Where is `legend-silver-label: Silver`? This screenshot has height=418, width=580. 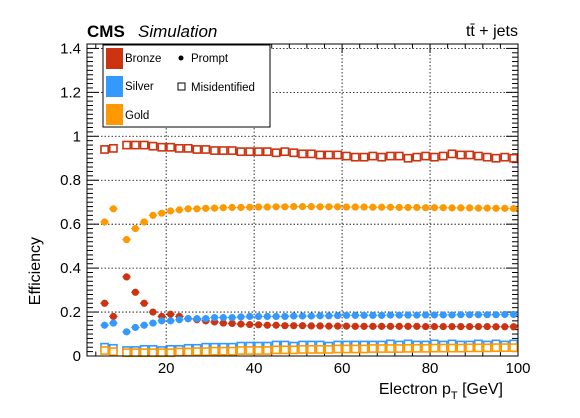
legend-silver-label: Silver is located at coordinates (139, 87).